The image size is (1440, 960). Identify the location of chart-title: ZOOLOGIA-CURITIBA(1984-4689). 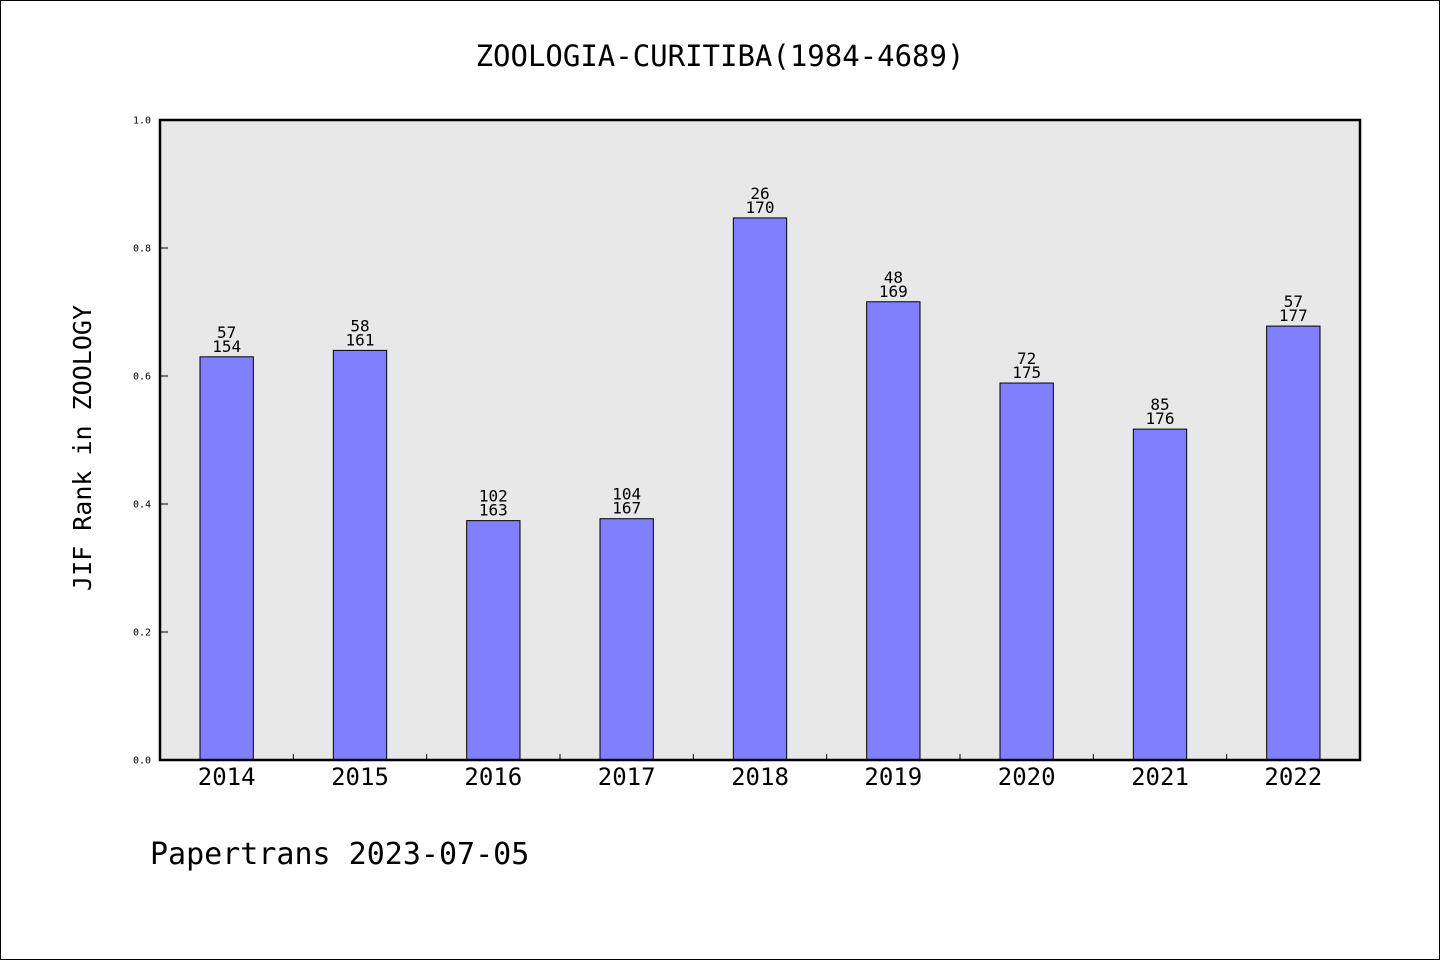
(720, 56).